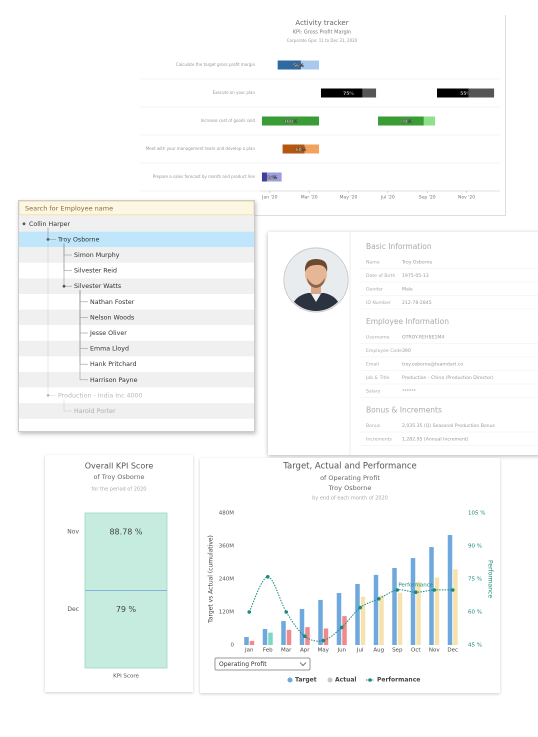 The width and height of the screenshot is (538, 737). Describe the element at coordinates (125, 531) in the screenshot. I see `value-label: 88.78 %` at that location.